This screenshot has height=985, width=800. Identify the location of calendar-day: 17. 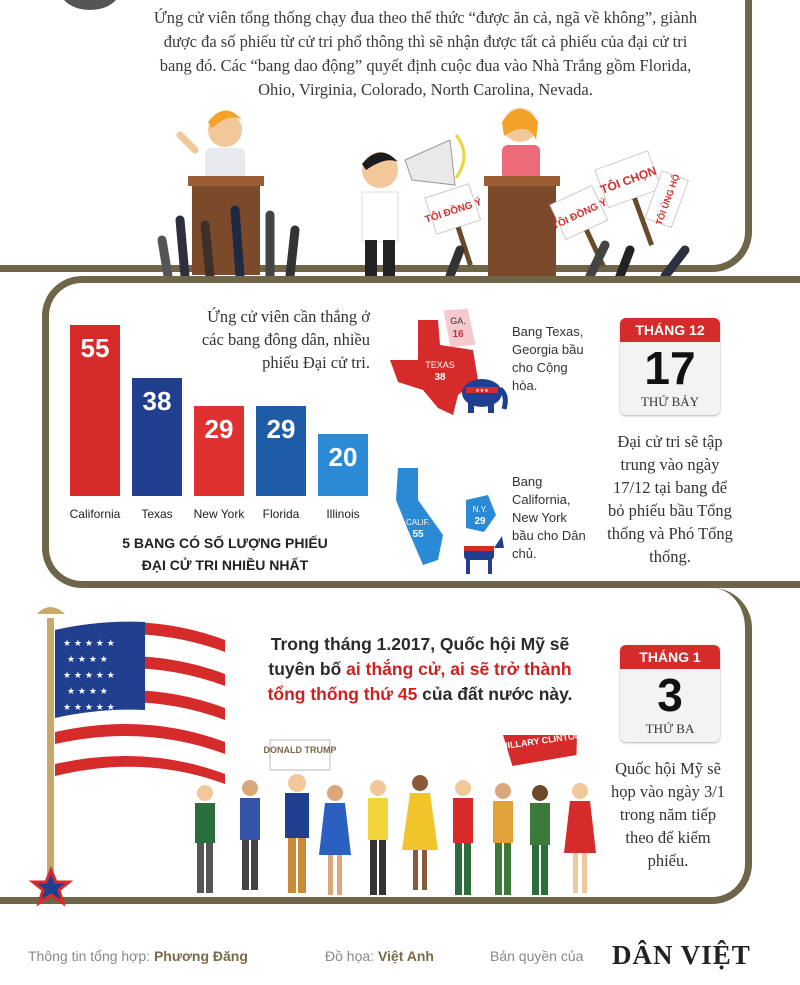
(670, 368).